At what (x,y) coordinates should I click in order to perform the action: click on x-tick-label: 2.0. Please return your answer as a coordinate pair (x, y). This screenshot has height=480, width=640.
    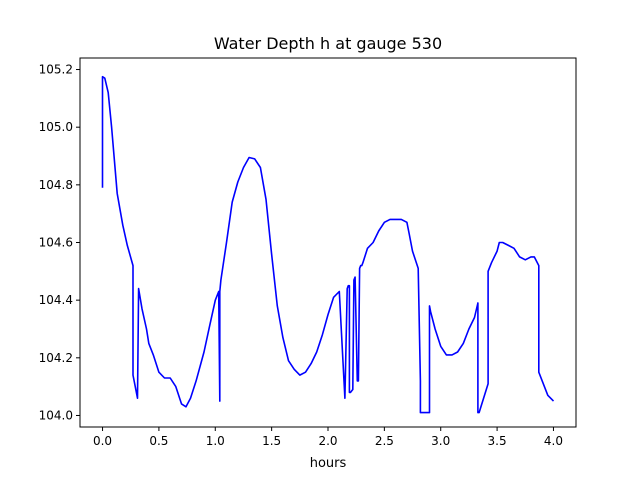
    Looking at the image, I should click on (327, 441).